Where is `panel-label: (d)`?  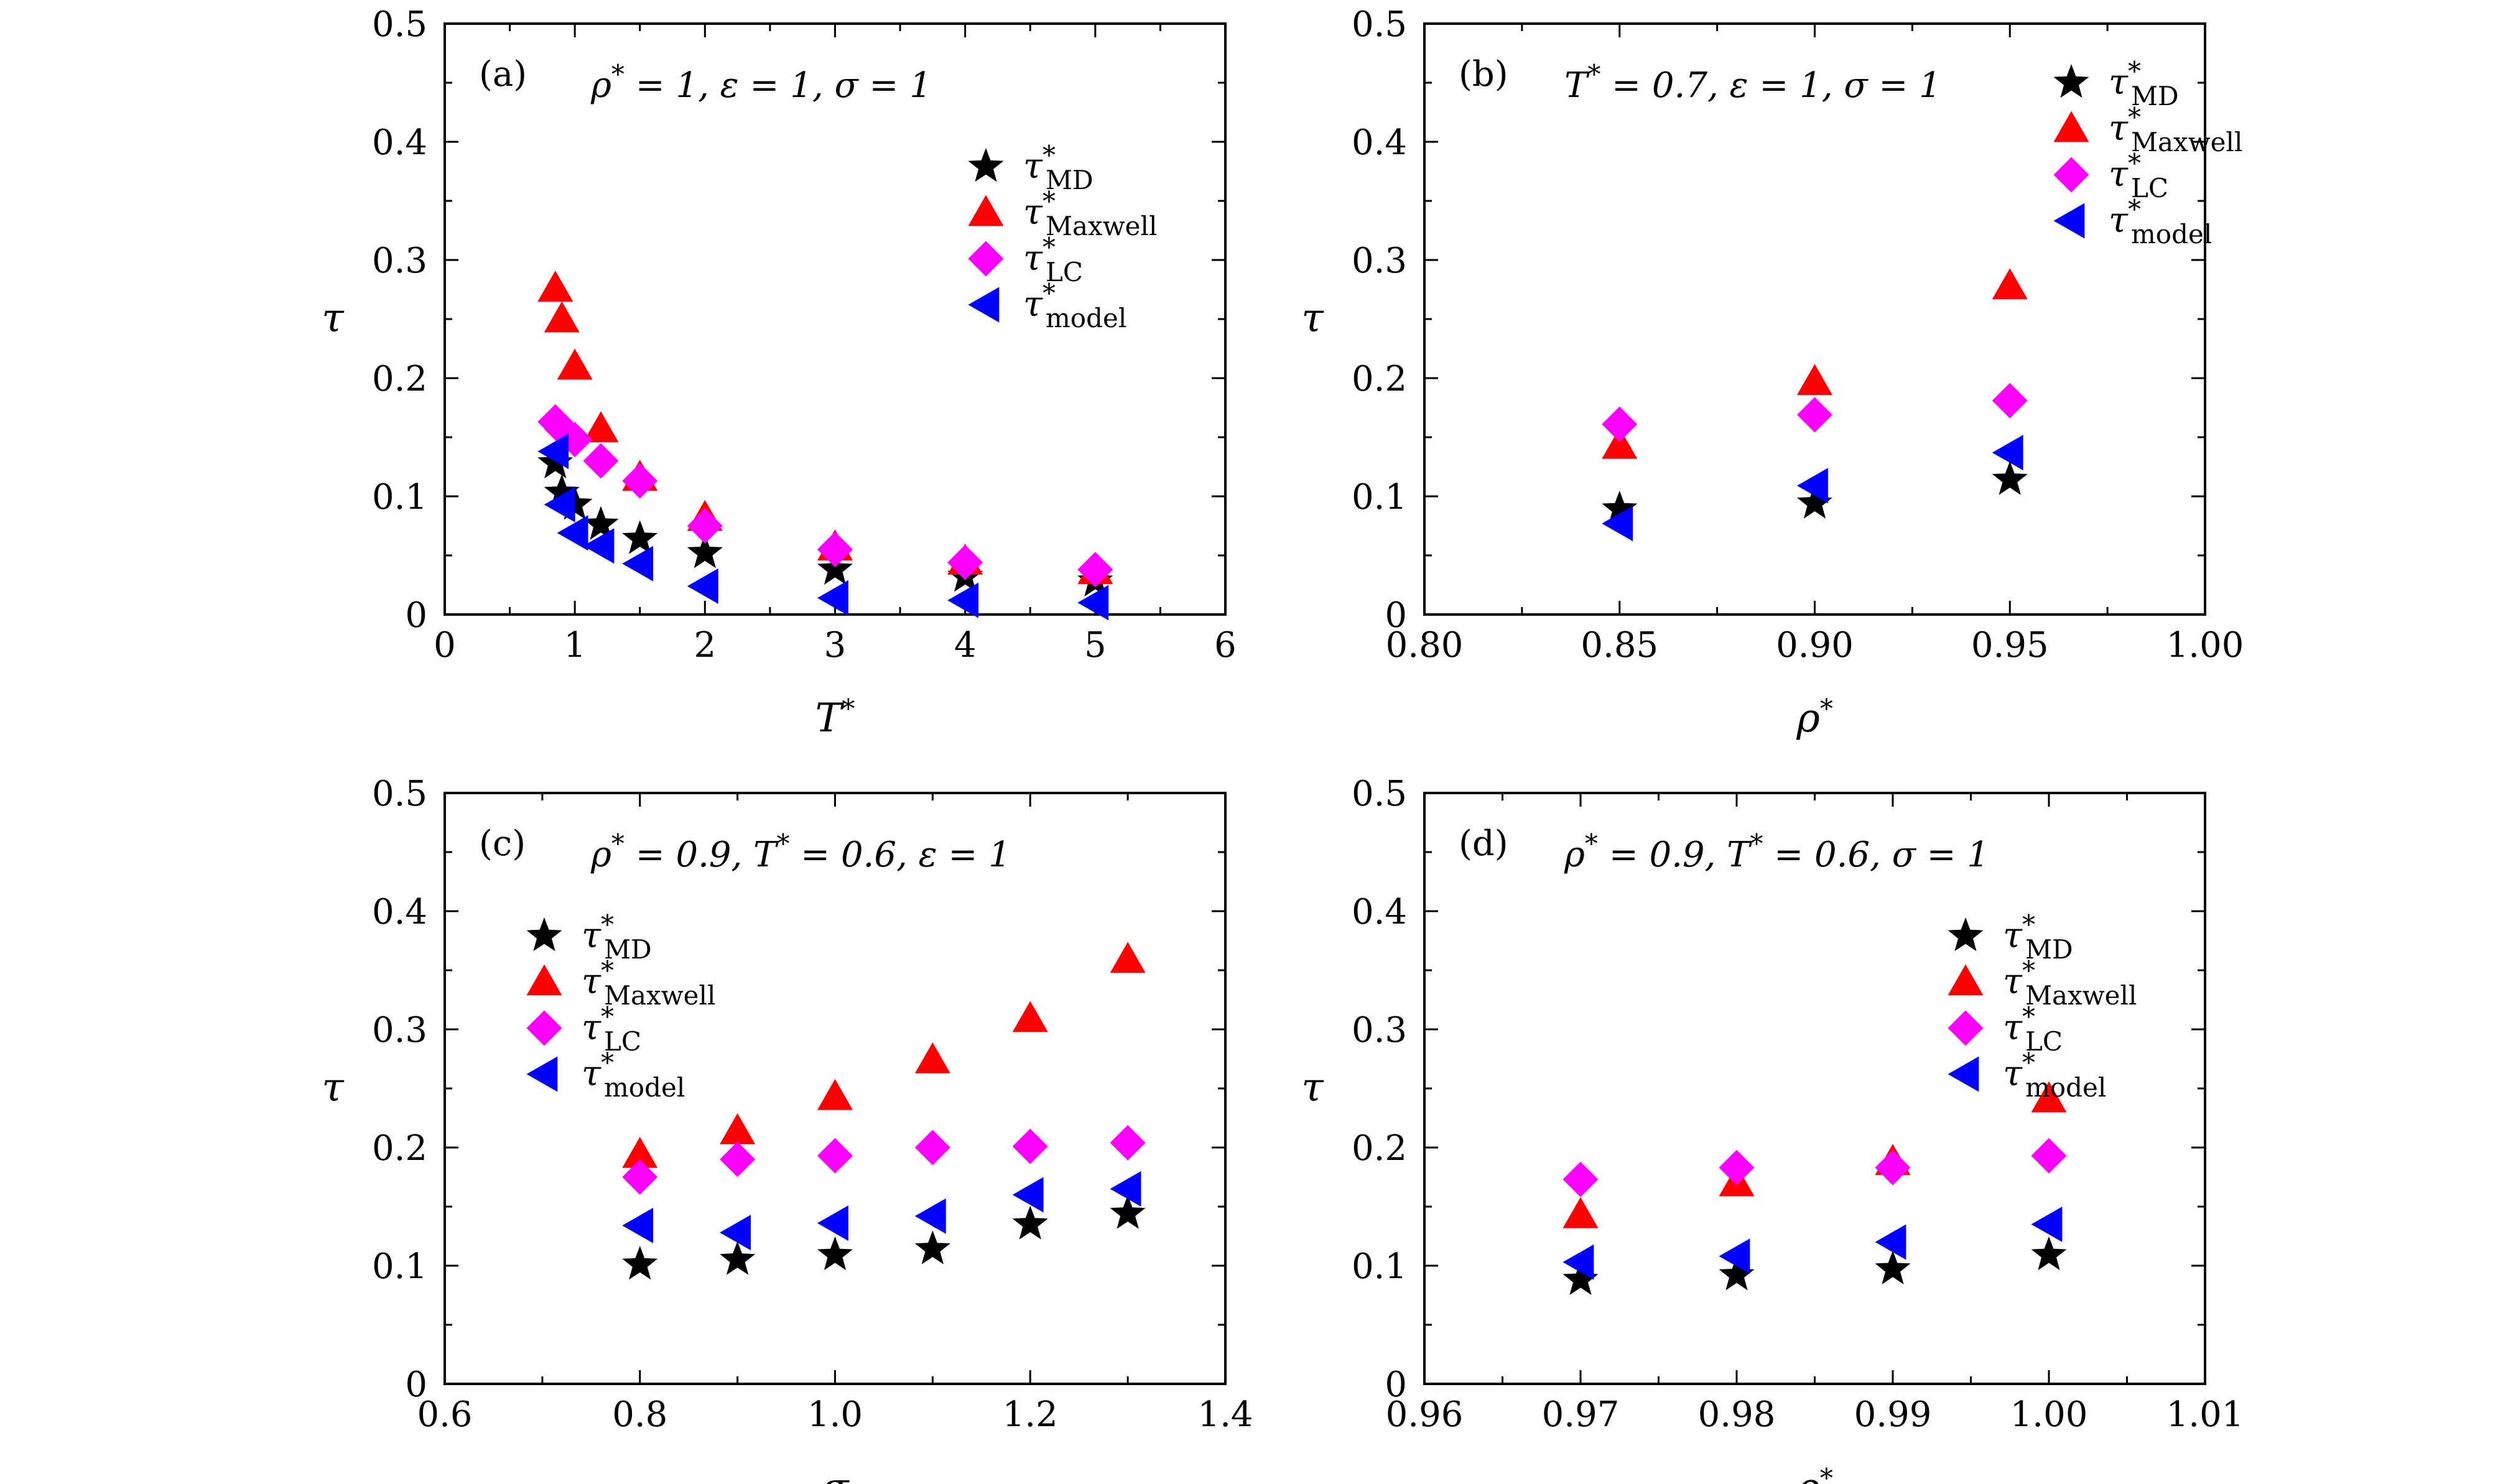 panel-label: (d) is located at coordinates (1484, 843).